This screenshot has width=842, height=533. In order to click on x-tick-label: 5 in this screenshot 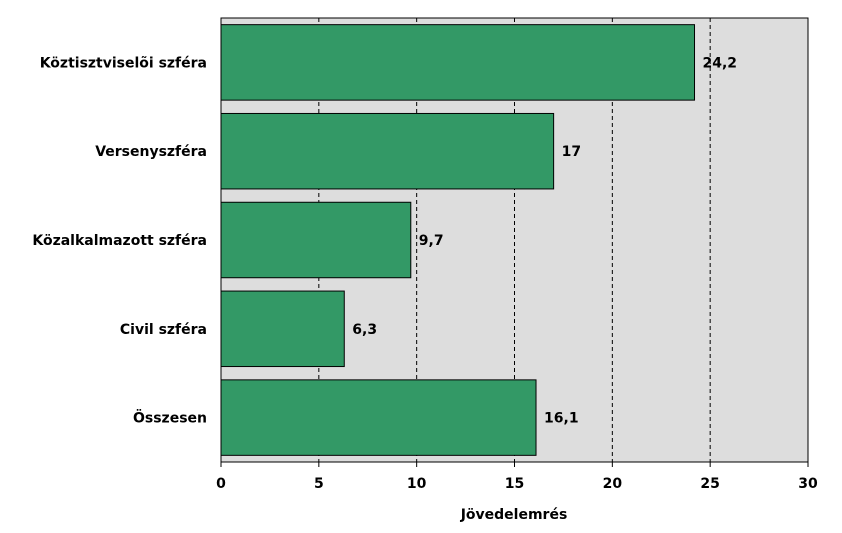, I will do `click(319, 484)`.